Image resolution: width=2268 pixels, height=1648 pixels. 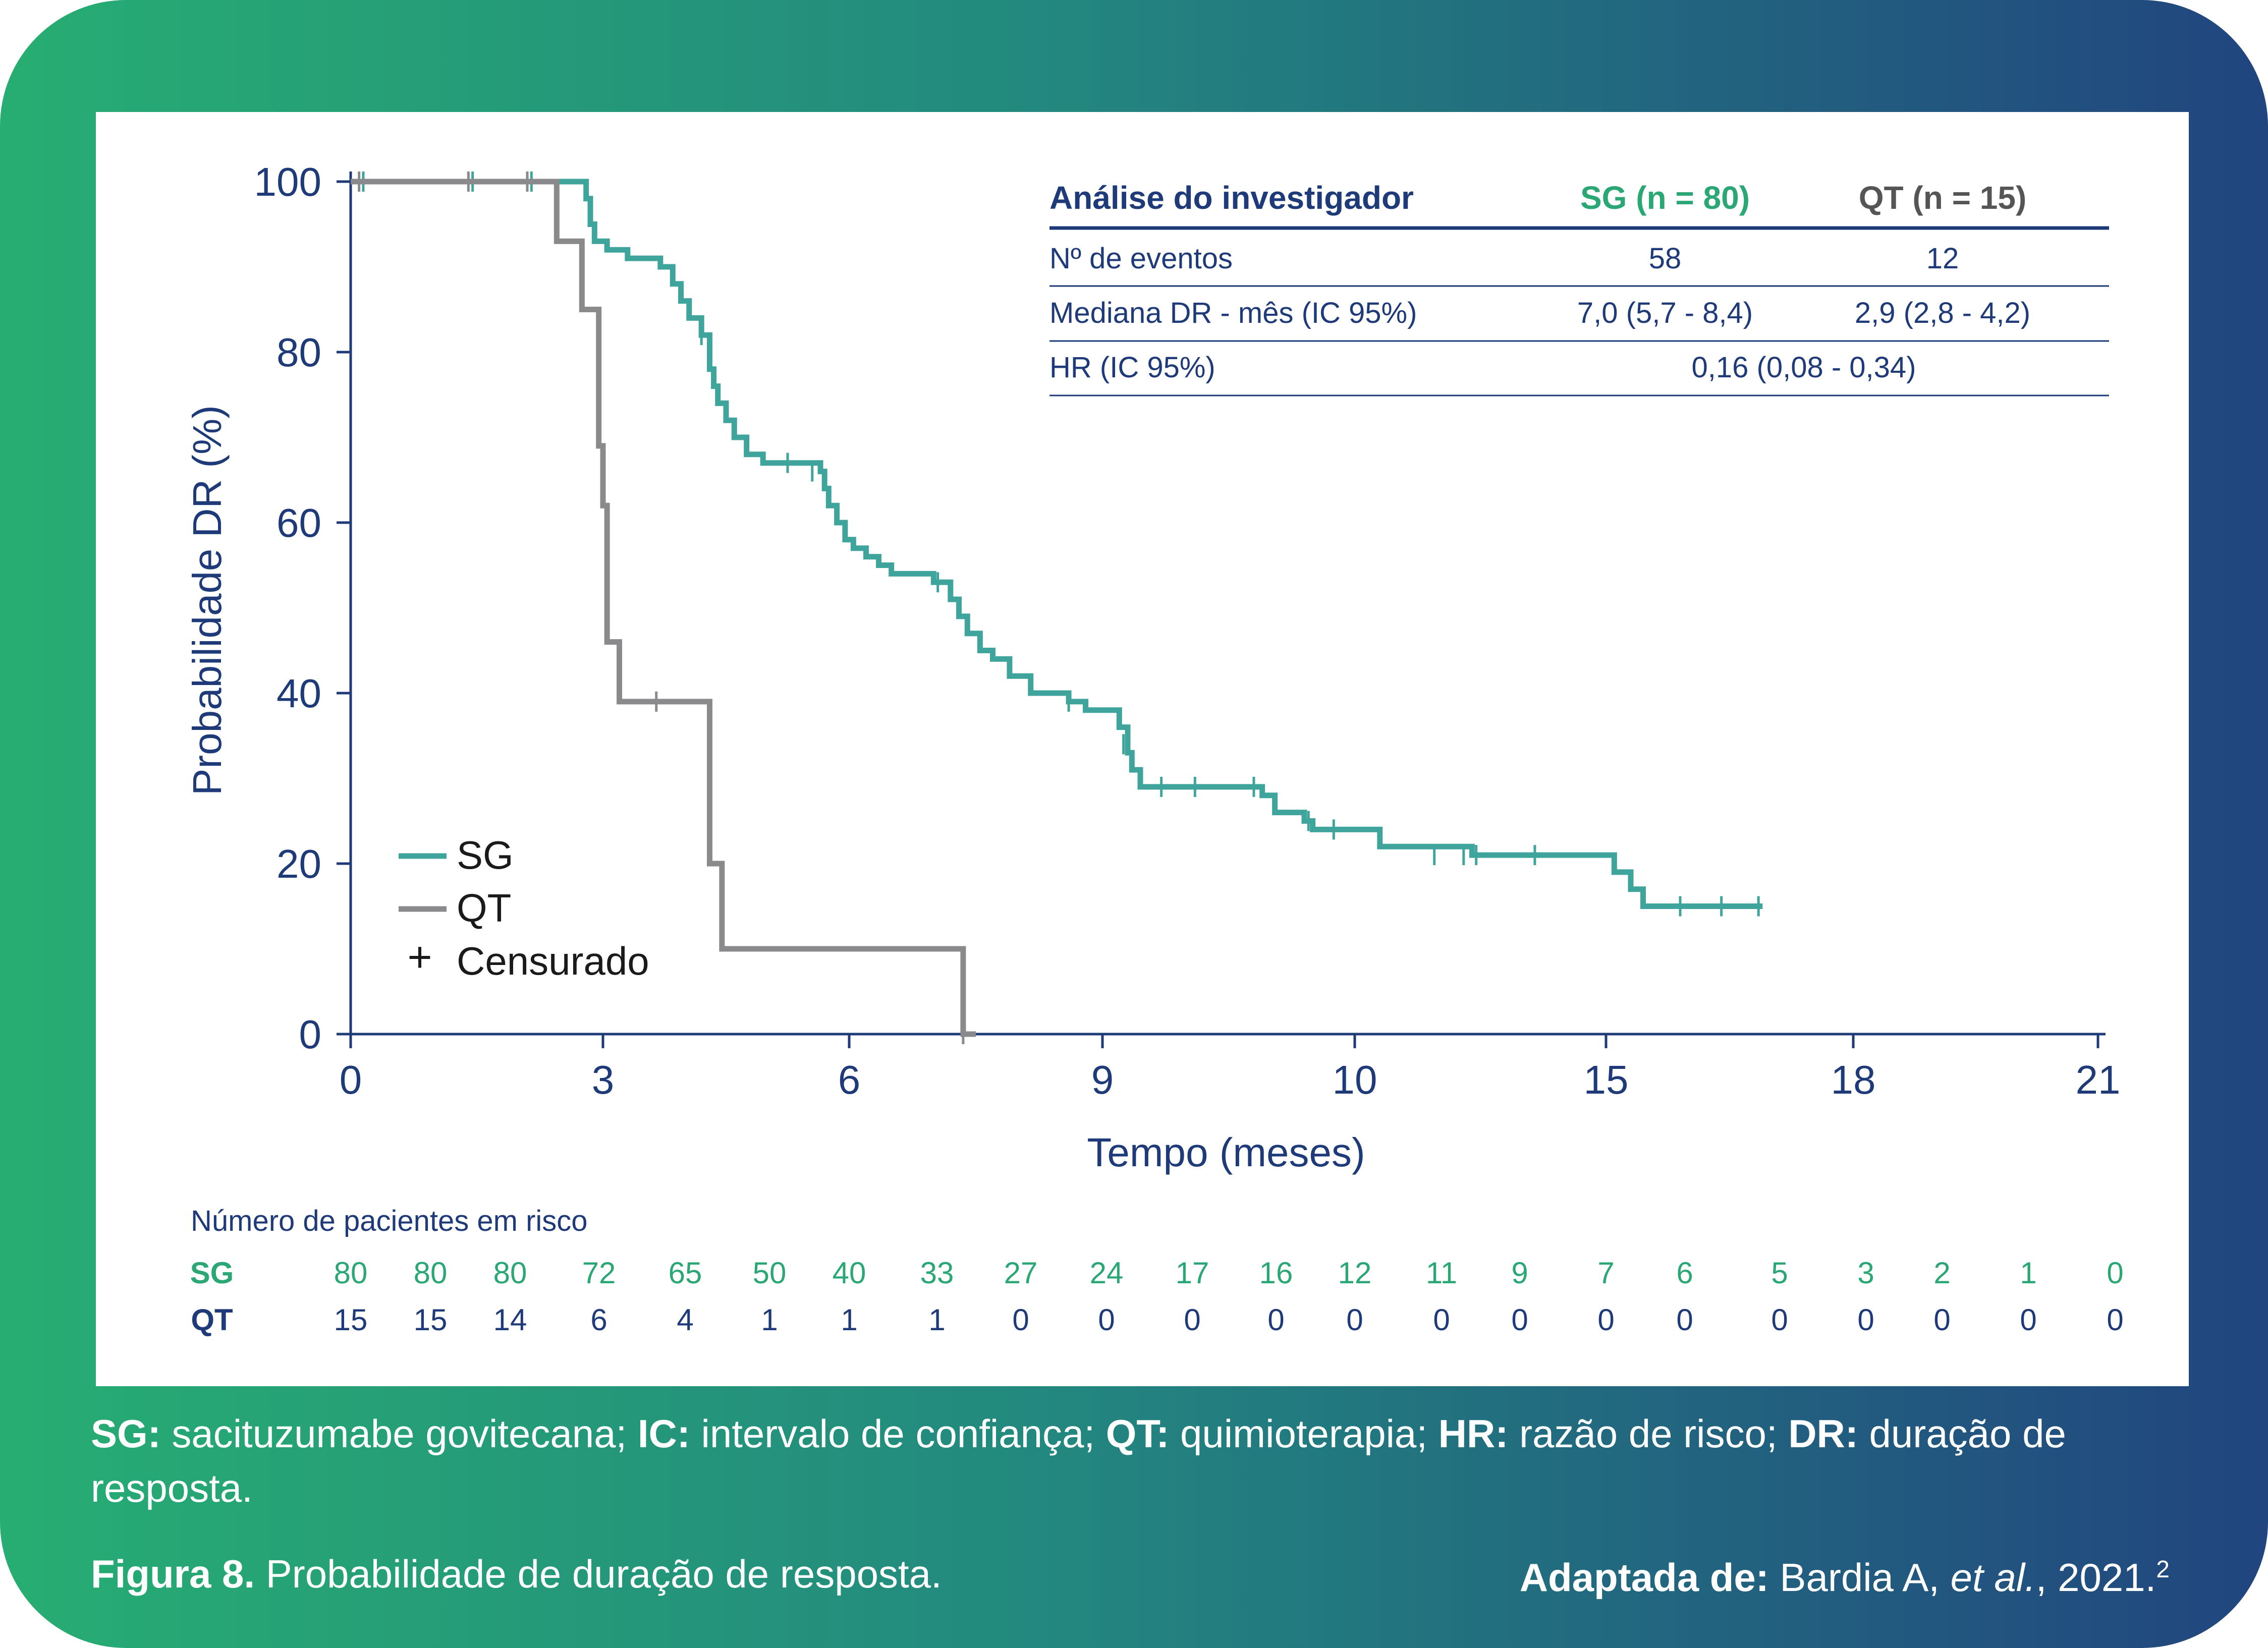 I want to click on at-risk-value-sg: 2, so click(x=1941, y=1273).